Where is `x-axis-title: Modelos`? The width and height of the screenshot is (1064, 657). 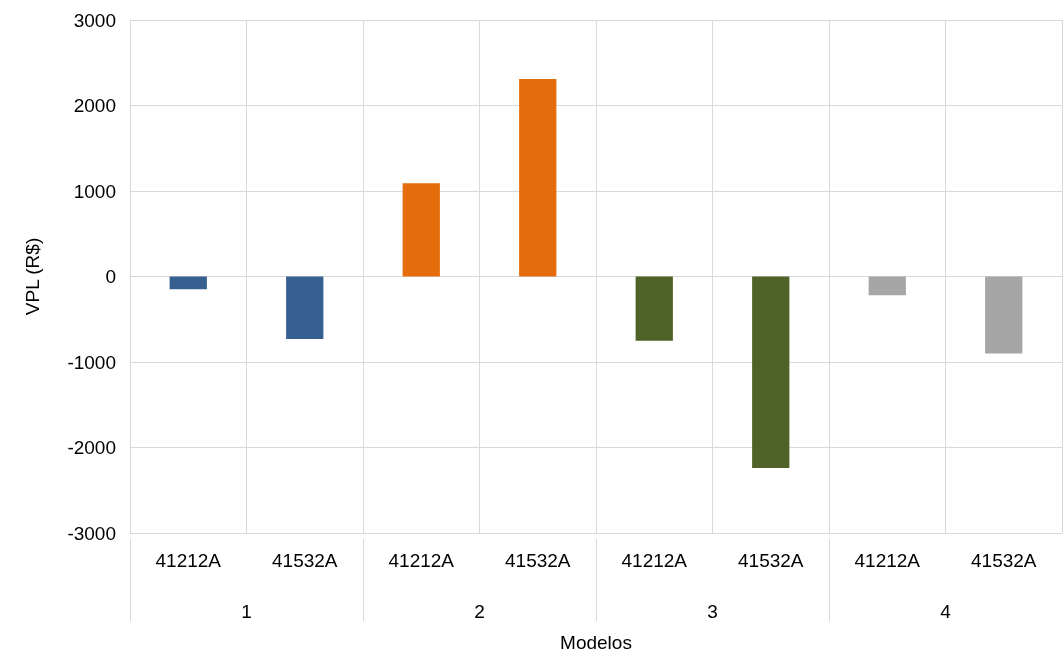 x-axis-title: Modelos is located at coordinates (596, 642).